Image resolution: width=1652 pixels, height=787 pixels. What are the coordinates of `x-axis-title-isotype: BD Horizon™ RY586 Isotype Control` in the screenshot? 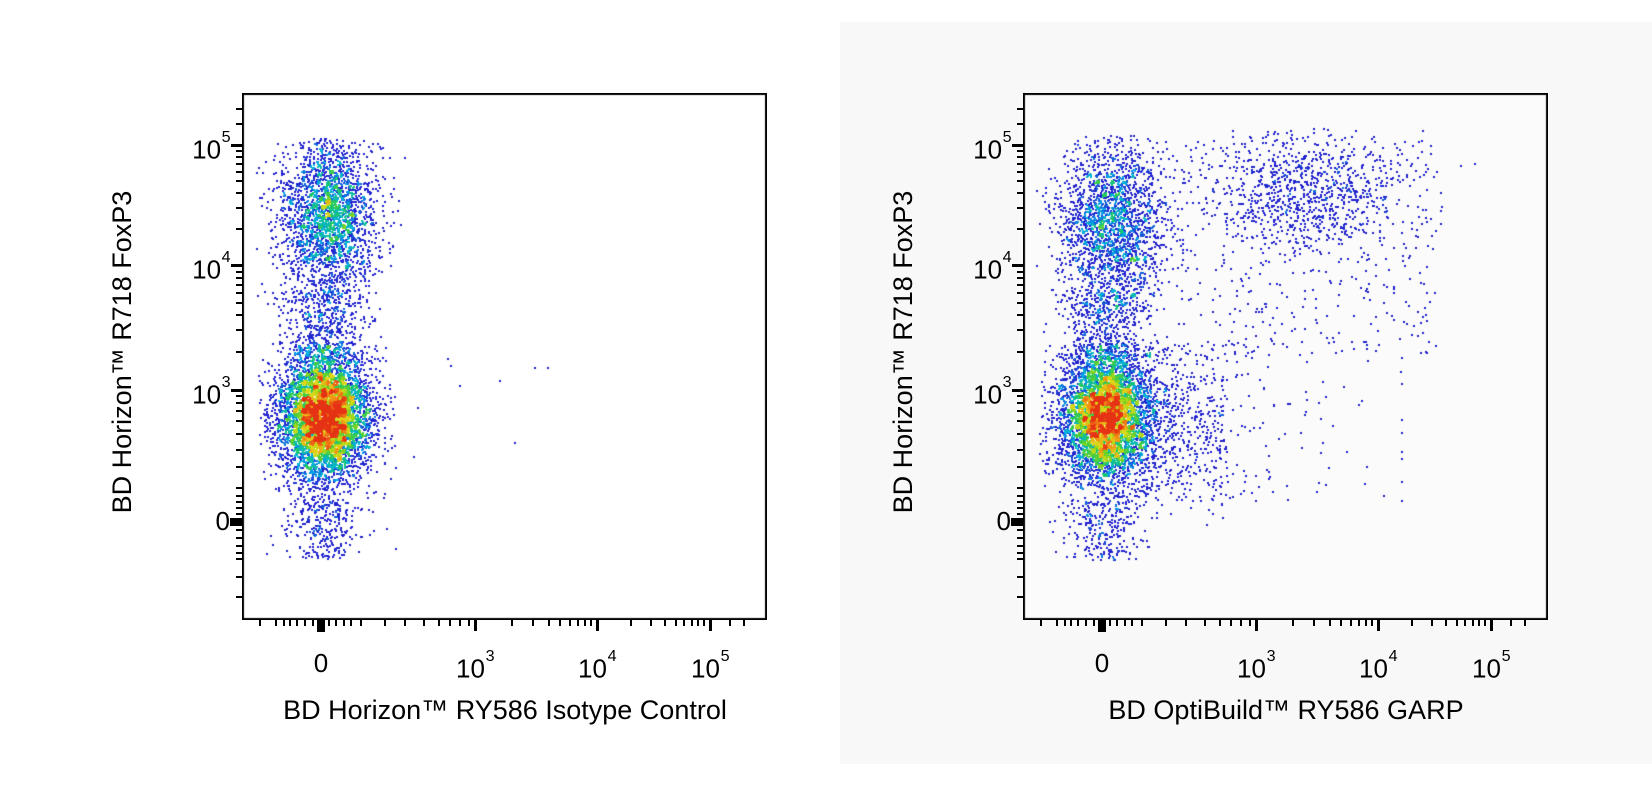 It's located at (505, 710).